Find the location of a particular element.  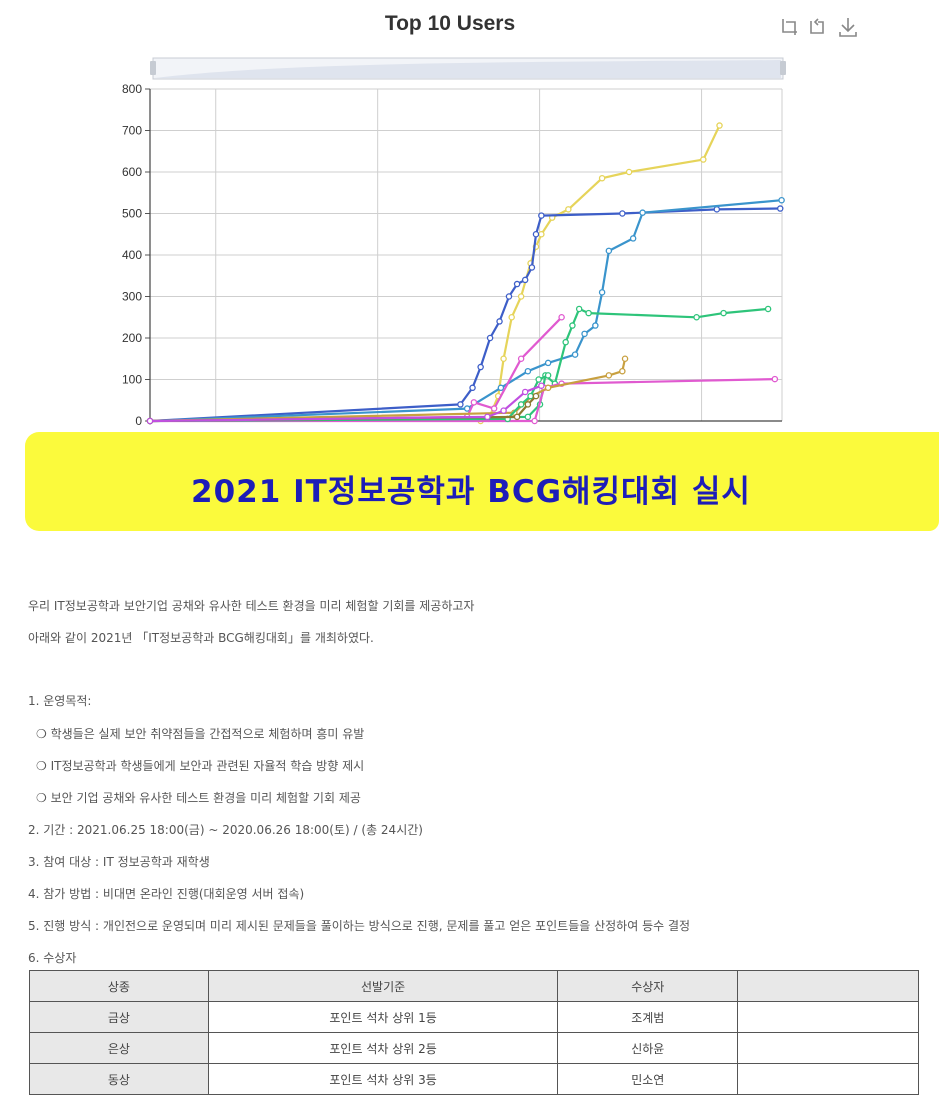

target-text: 3. 참여 대상 : IT 정보공학과 재학생 is located at coordinates (119, 862).